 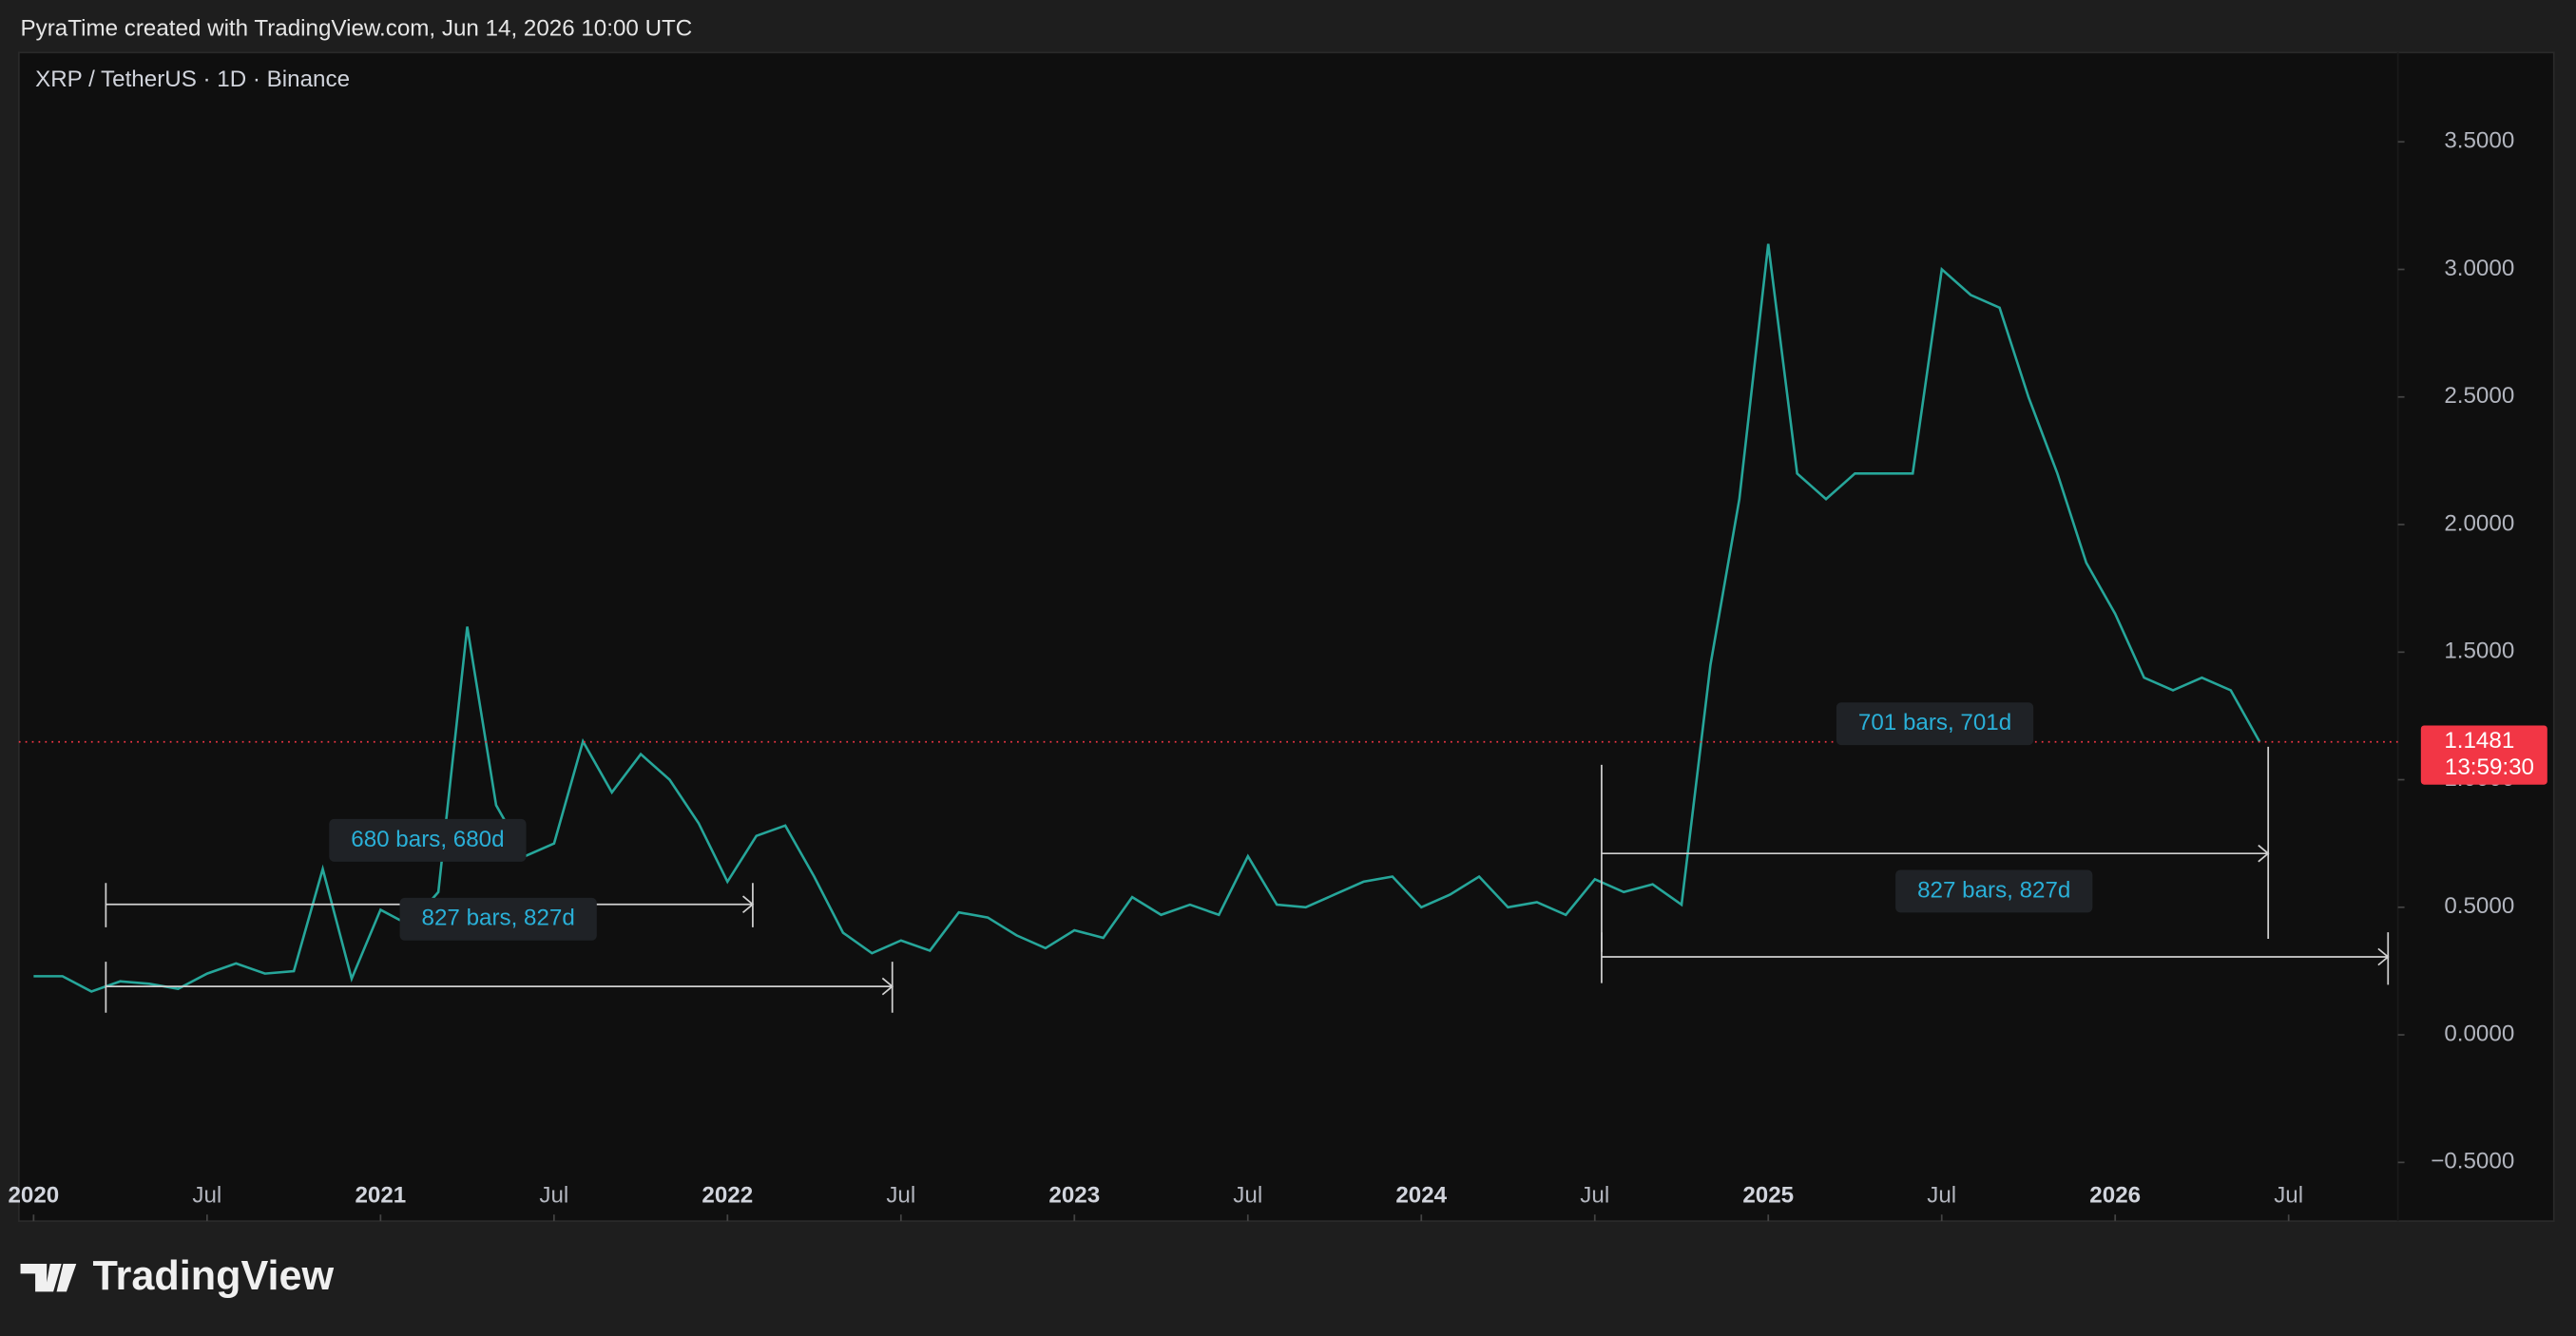 I want to click on x-tick-label: 2022, so click(x=727, y=1196).